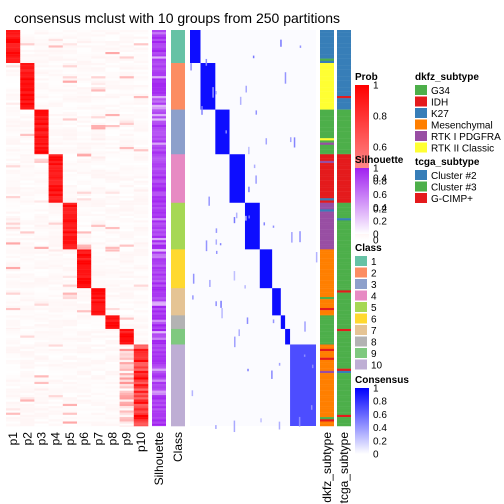 Image resolution: width=504 pixels, height=504 pixels. What do you see at coordinates (191, 67) in the screenshot?
I see `consensus-noise` at bounding box center [191, 67].